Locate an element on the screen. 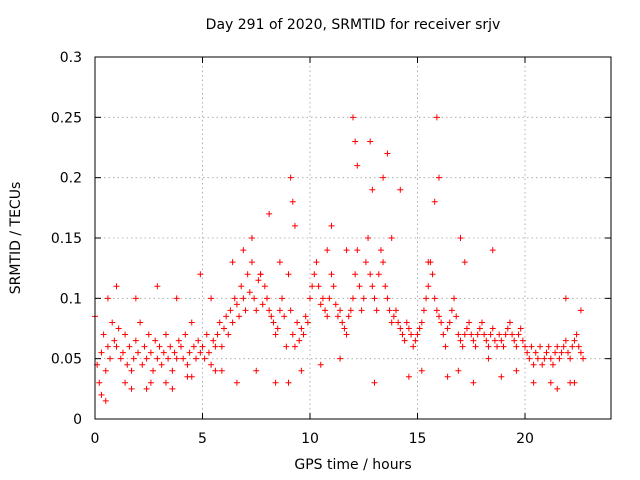 Image resolution: width=640 pixels, height=480 pixels. x-tick-label: 0 is located at coordinates (95, 439).